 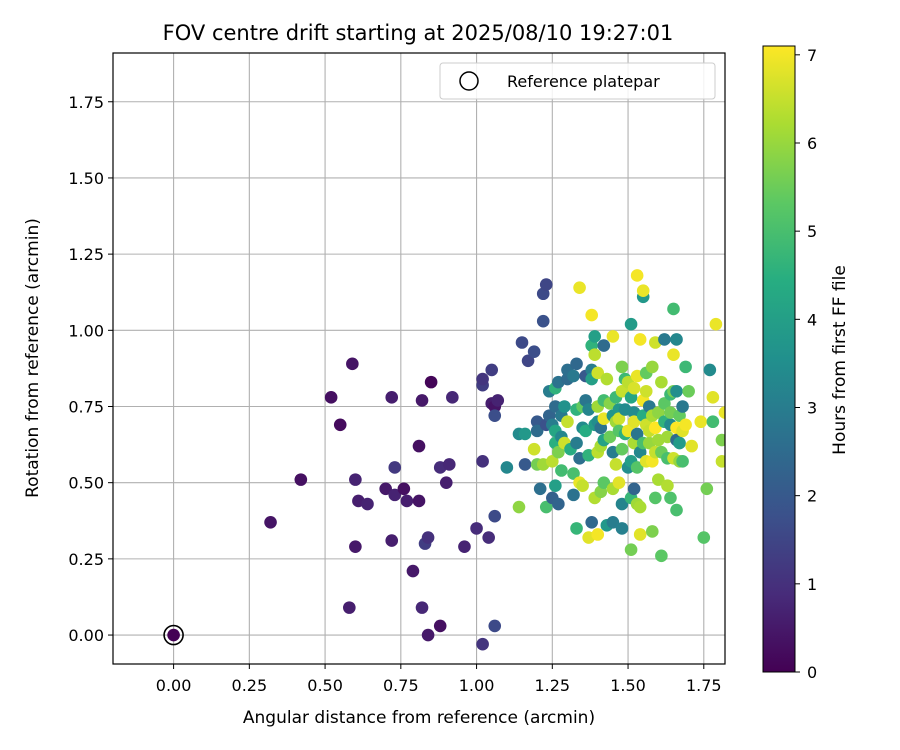 I want to click on y-tick-label: 1.75, so click(x=86, y=102).